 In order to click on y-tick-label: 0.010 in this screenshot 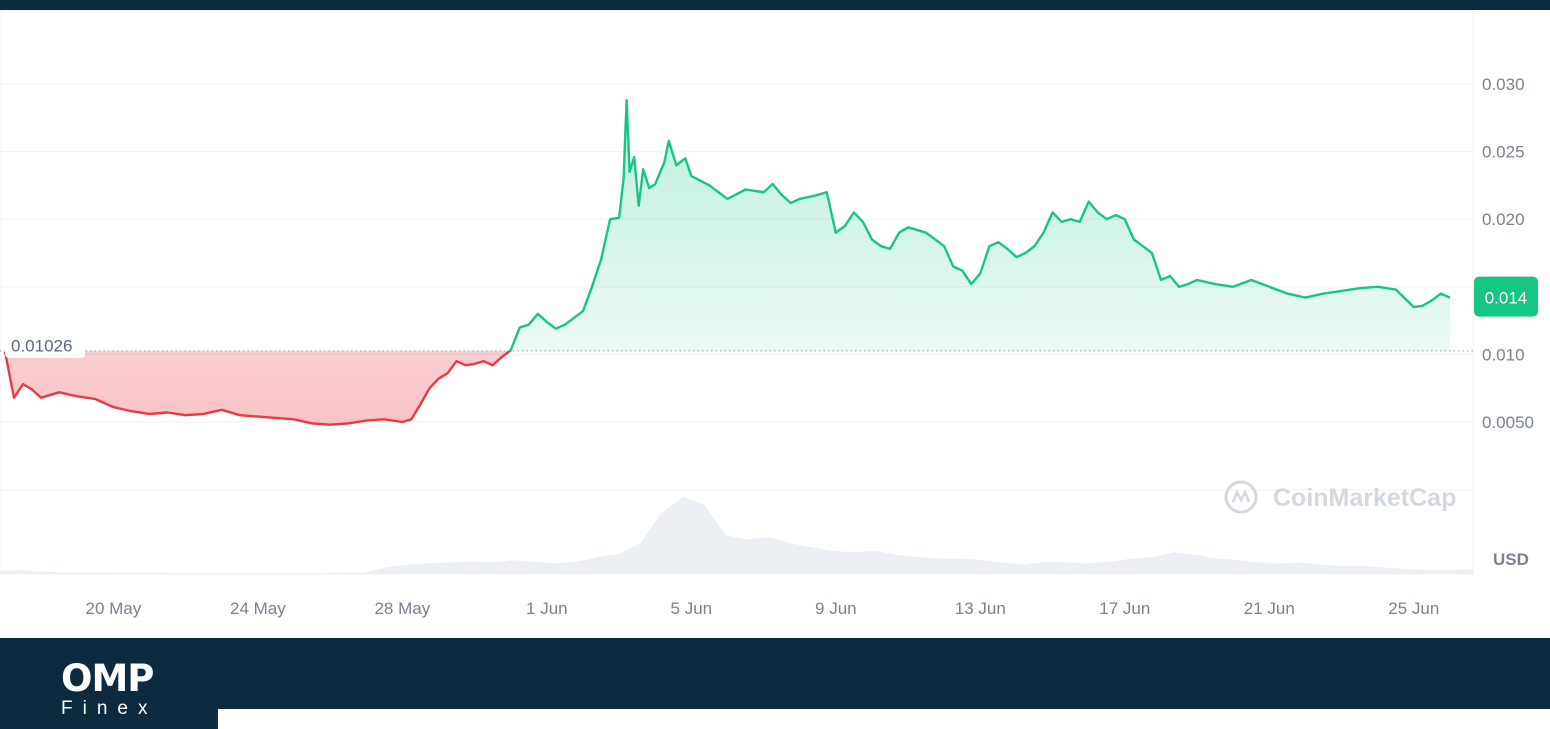, I will do `click(1503, 354)`.